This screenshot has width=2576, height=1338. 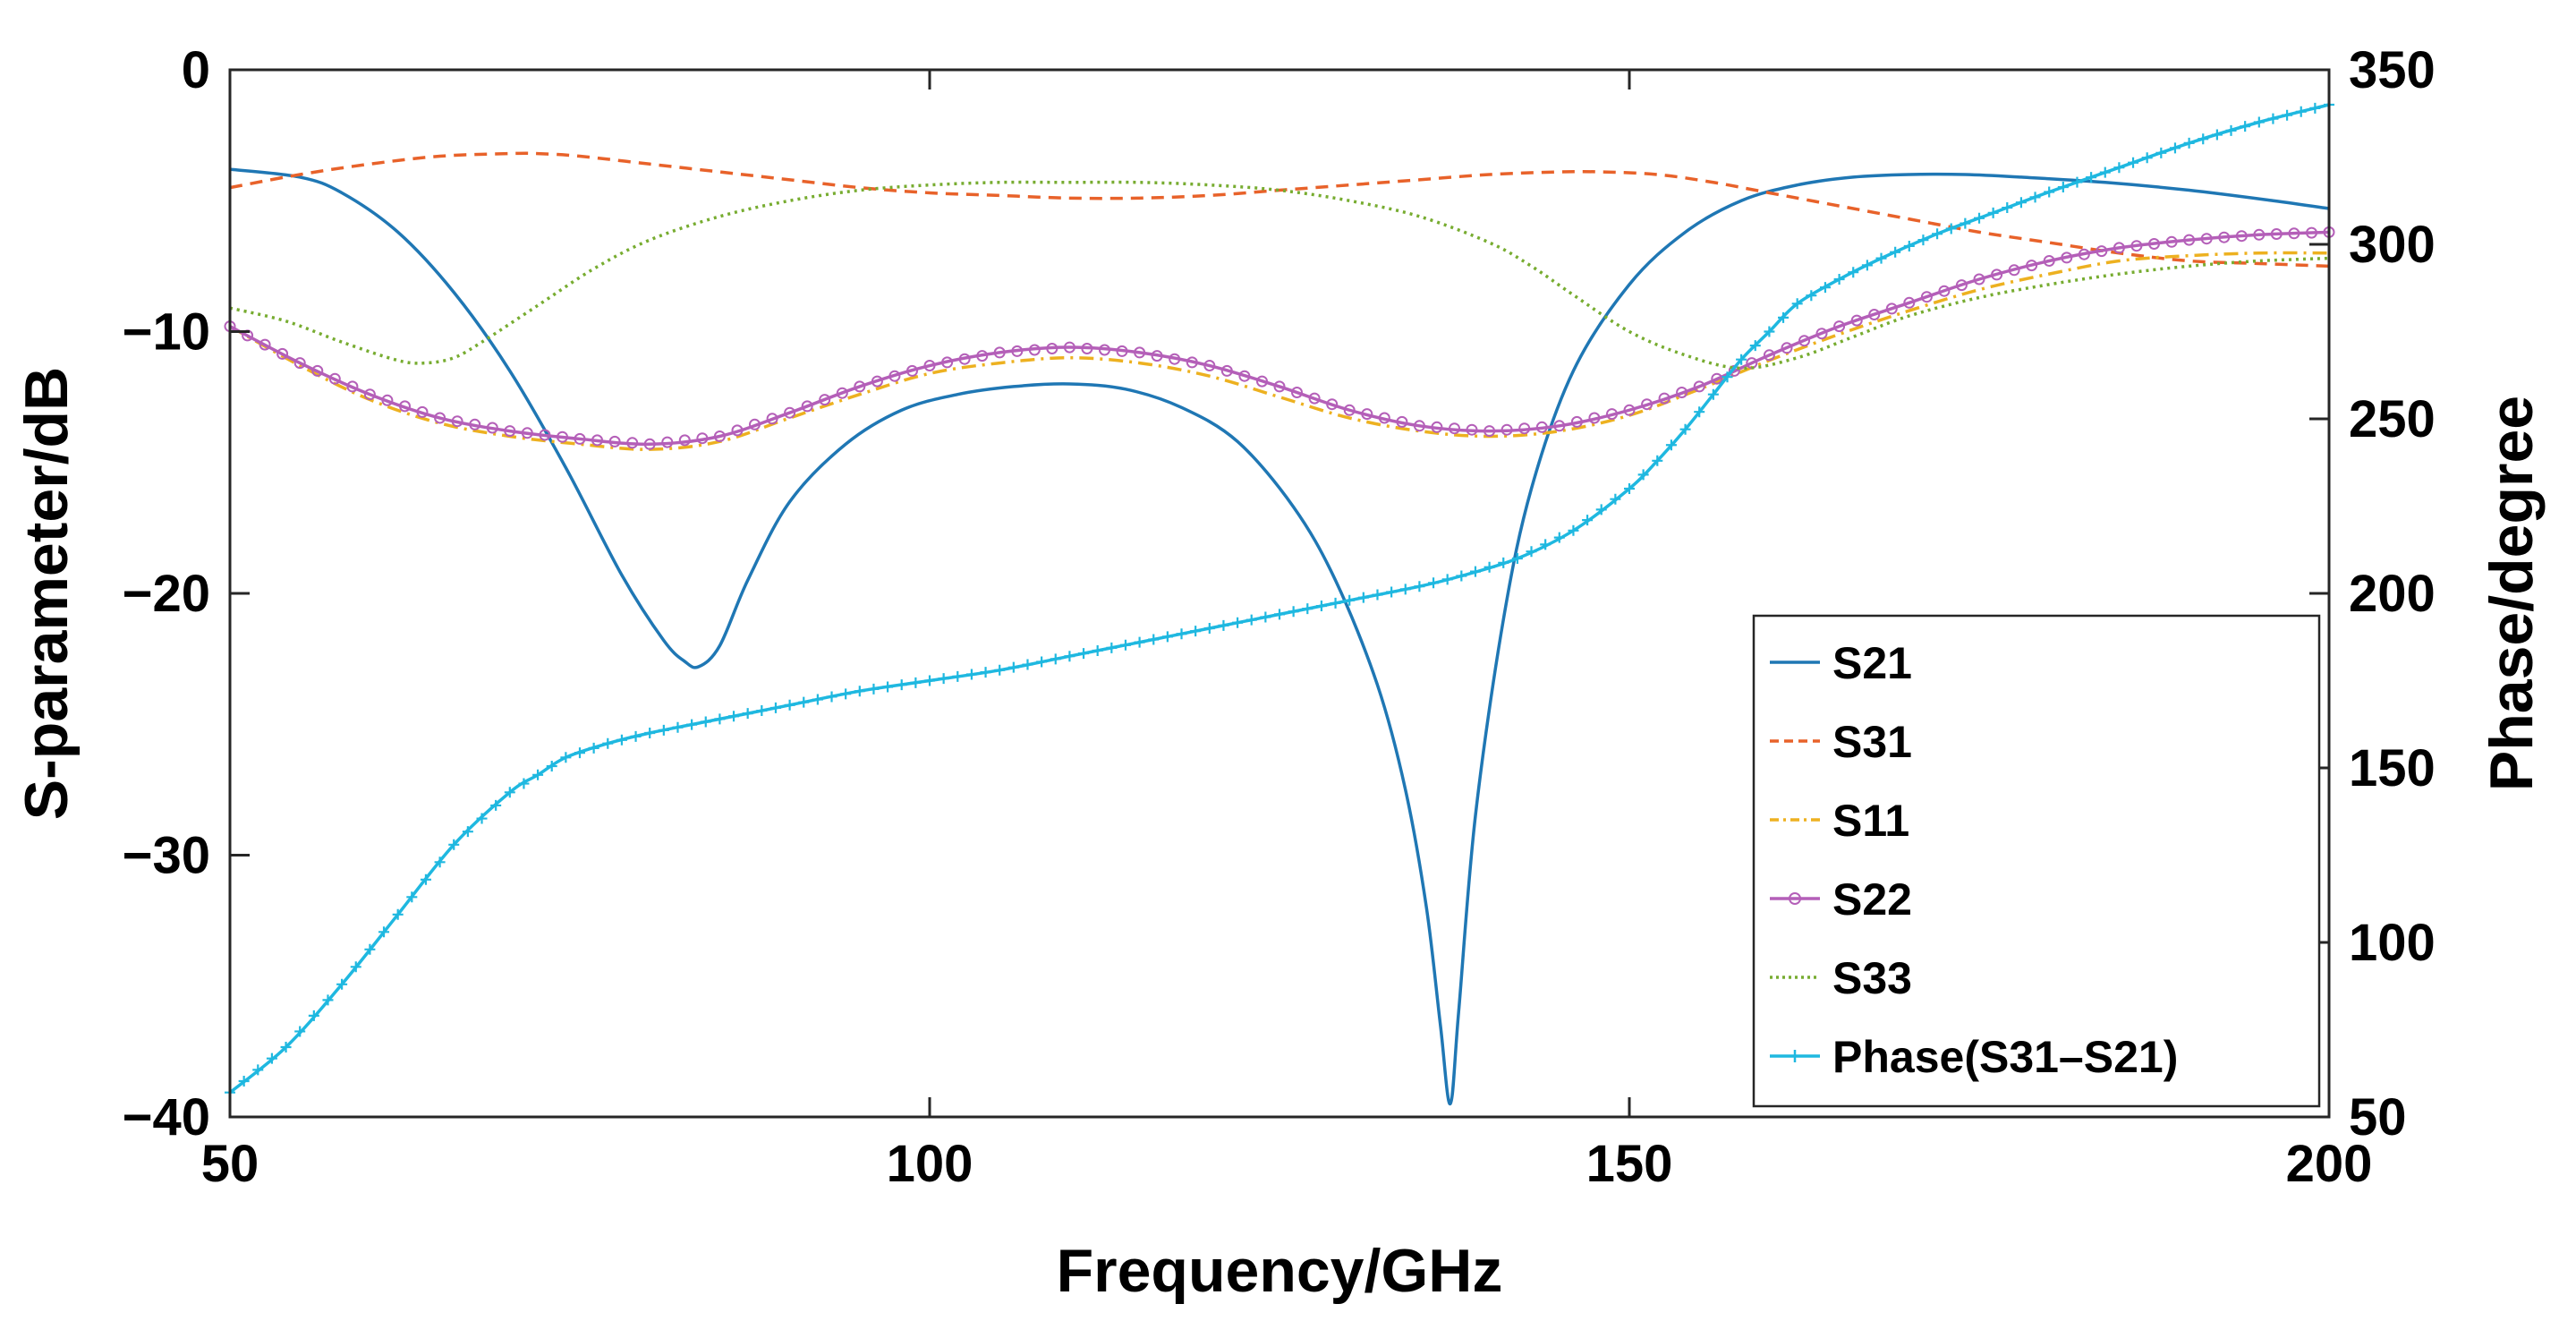 What do you see at coordinates (47, 593) in the screenshot?
I see `y-axis-label: S-parameter/dB` at bounding box center [47, 593].